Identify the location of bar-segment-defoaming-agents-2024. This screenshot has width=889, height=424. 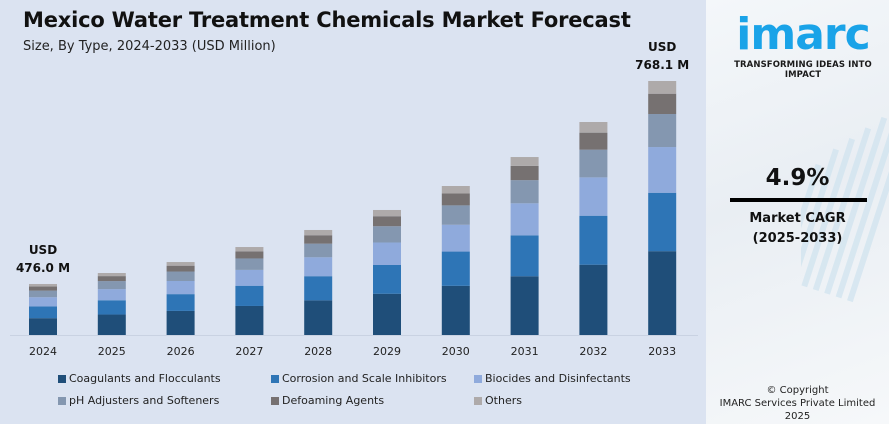
(43, 288).